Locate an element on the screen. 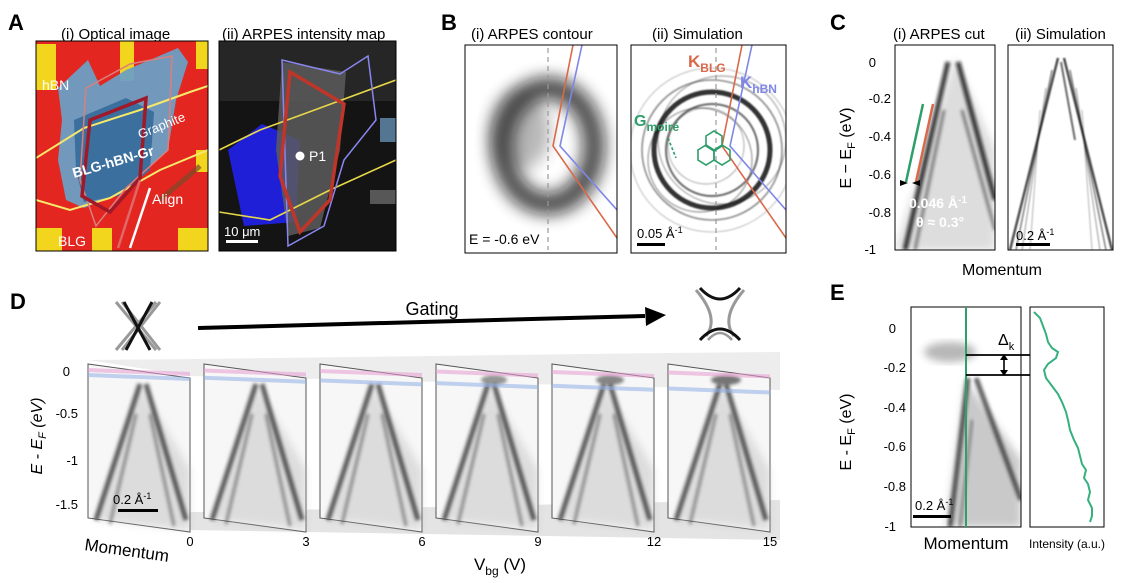 Image resolution: width=1121 pixels, height=583 pixels. vbg-axis-label: Vbg (V) is located at coordinates (500, 566).